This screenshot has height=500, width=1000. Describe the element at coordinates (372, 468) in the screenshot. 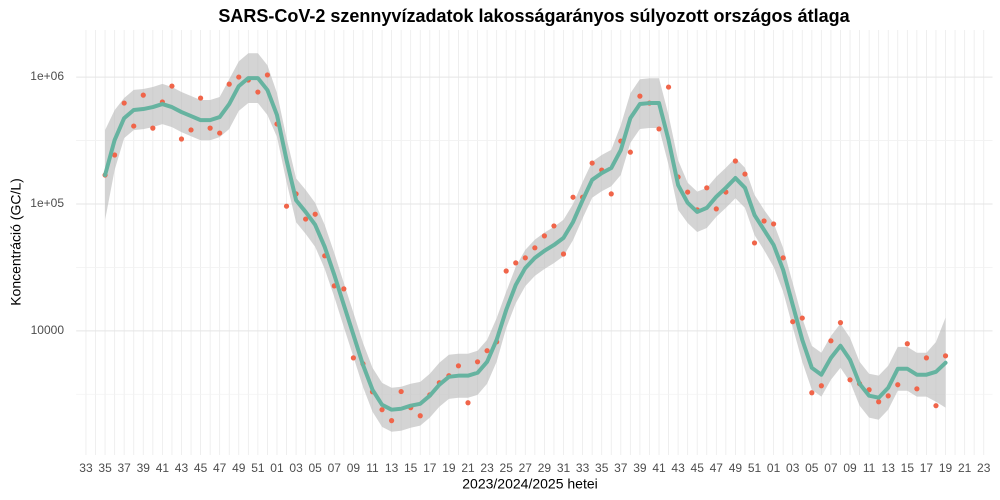

I see `x-tick-label: 11` at that location.